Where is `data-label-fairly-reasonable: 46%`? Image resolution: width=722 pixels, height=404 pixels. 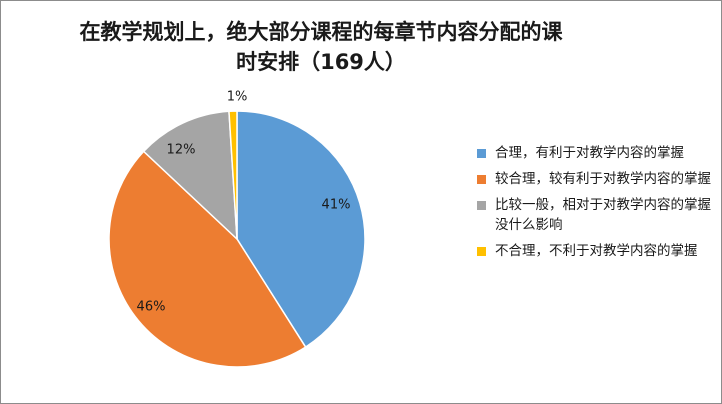
data-label-fairly-reasonable: 46% is located at coordinates (151, 307).